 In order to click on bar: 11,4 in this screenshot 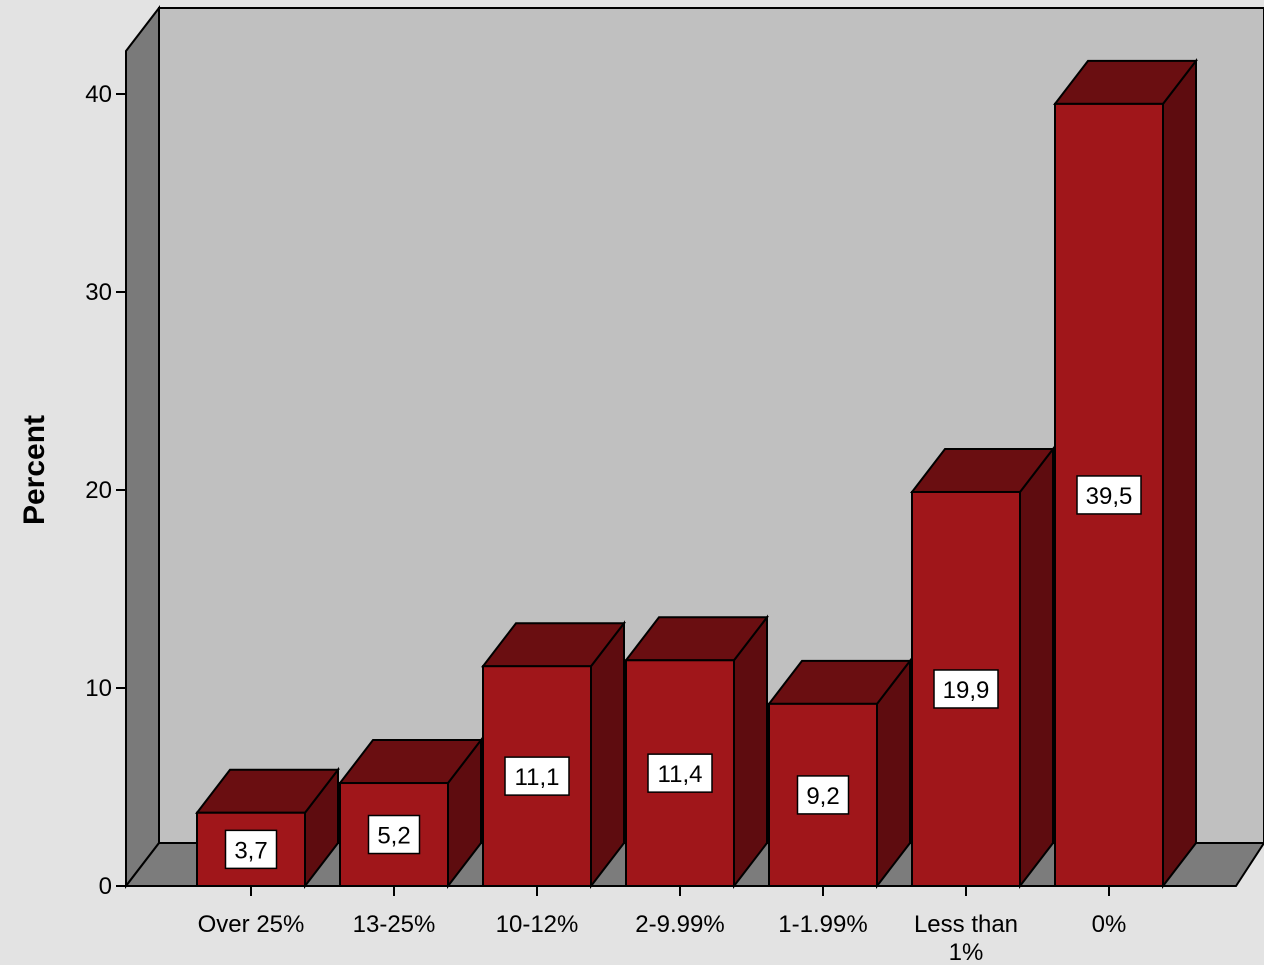, I will do `click(696, 751)`.